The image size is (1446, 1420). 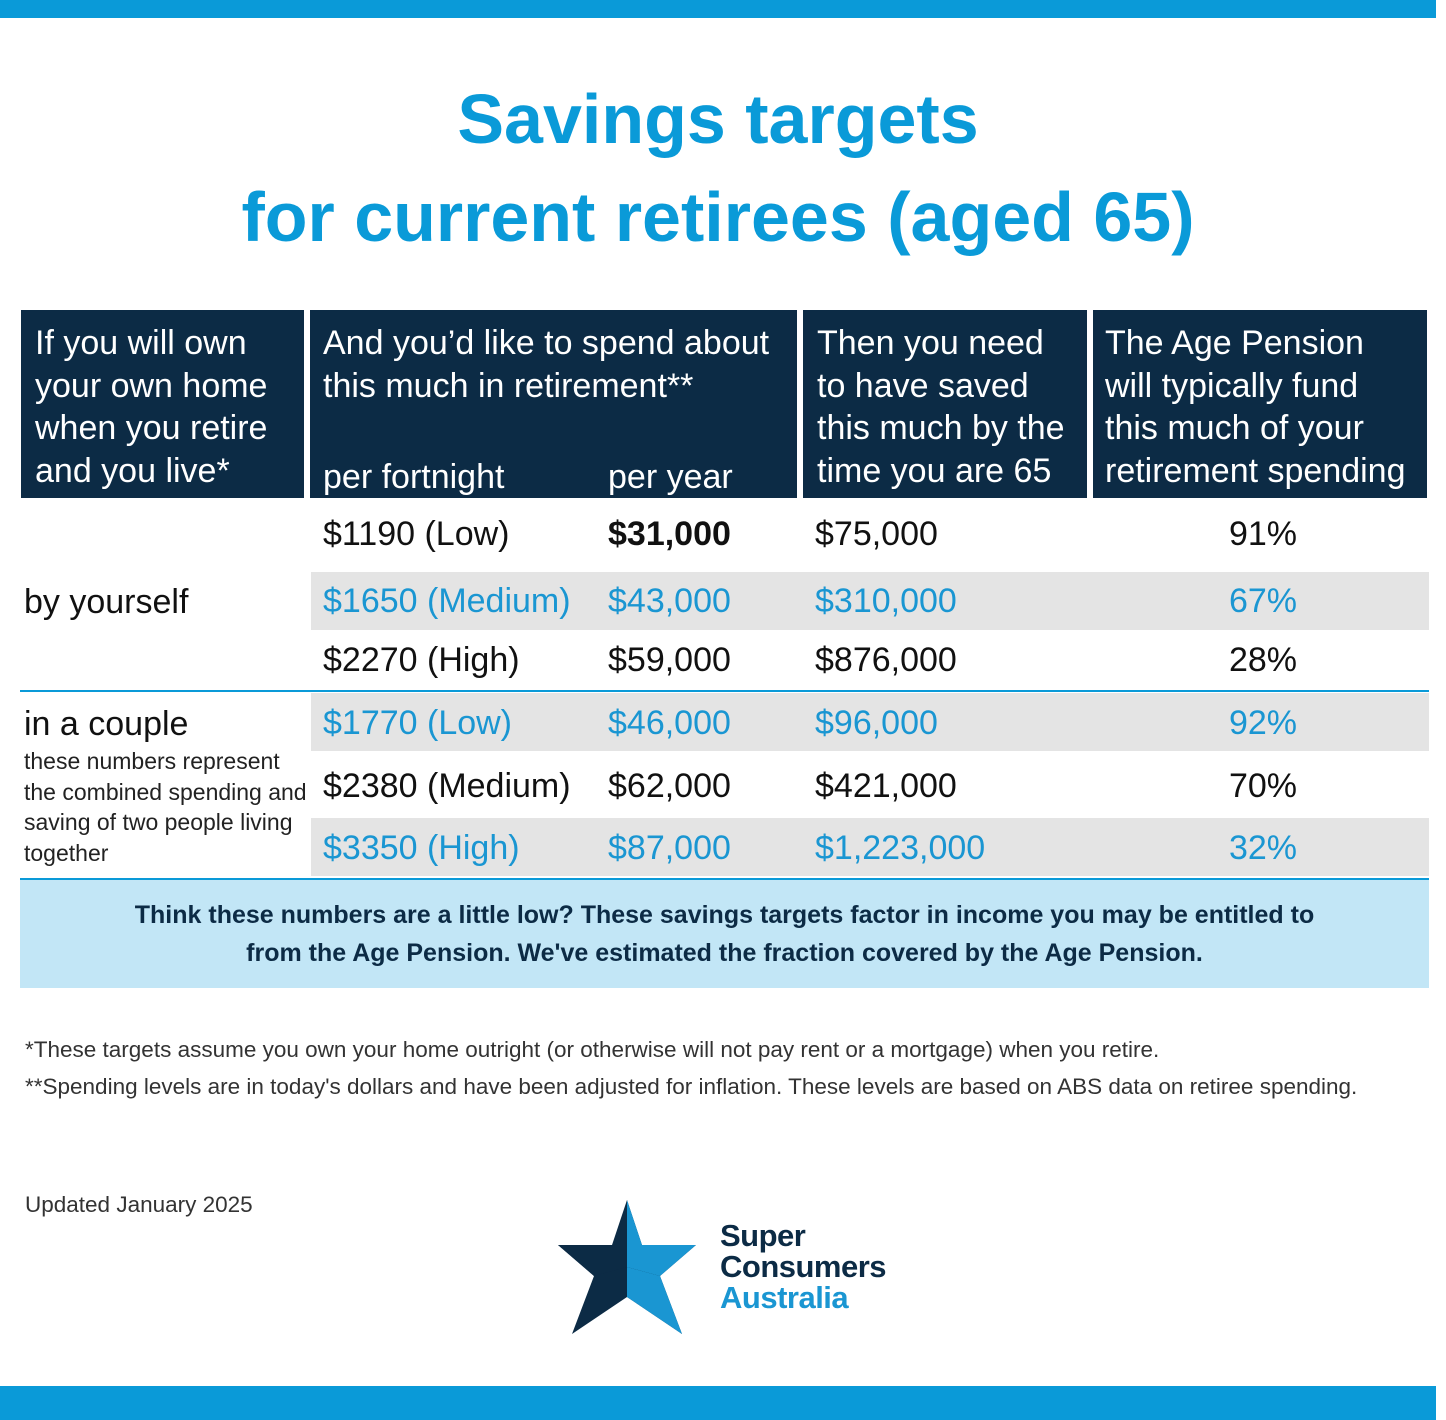 I want to click on header-text: time you are 65, so click(x=934, y=470).